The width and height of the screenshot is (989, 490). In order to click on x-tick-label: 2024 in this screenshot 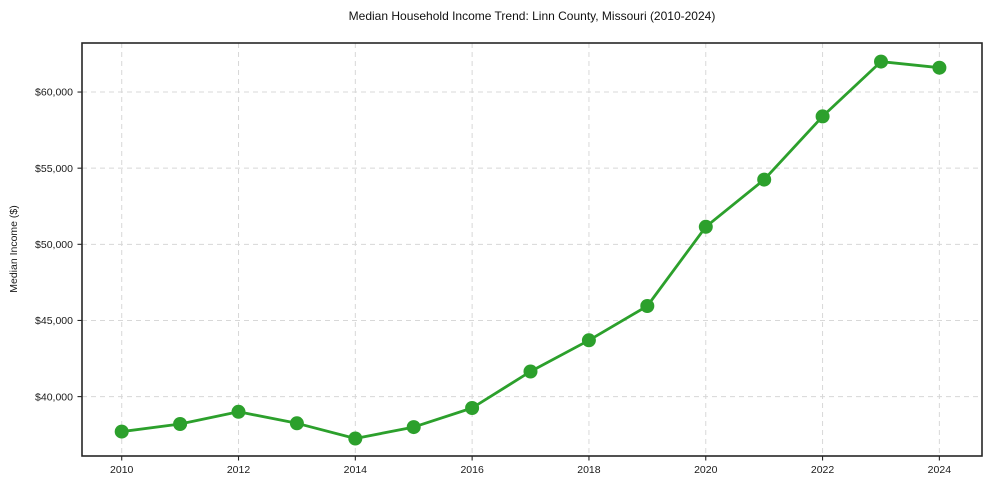, I will do `click(940, 470)`.